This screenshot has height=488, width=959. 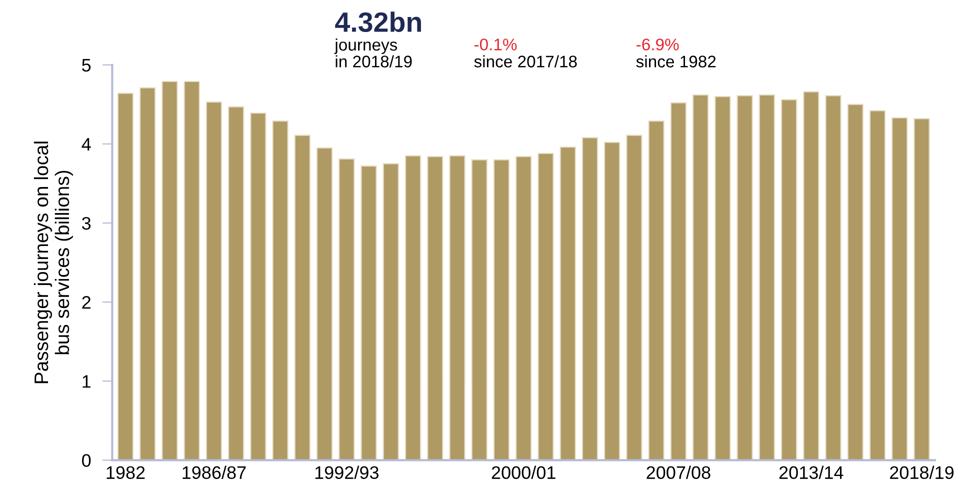 What do you see at coordinates (378, 22) in the screenshot?
I see `chart-title: 4.32bn` at bounding box center [378, 22].